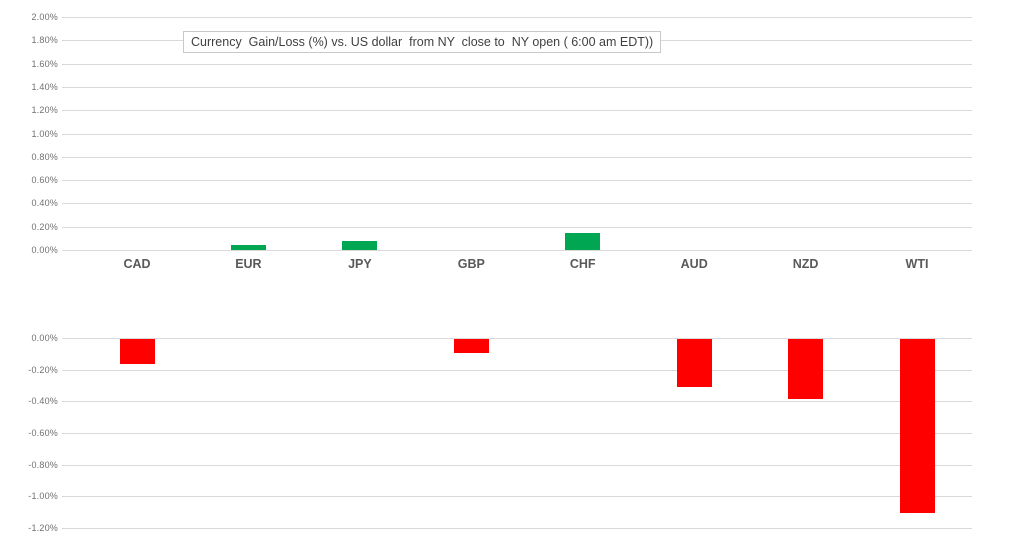 The image size is (1013, 544). What do you see at coordinates (43, 496) in the screenshot?
I see `y-axis-tick-label: -1.00%` at bounding box center [43, 496].